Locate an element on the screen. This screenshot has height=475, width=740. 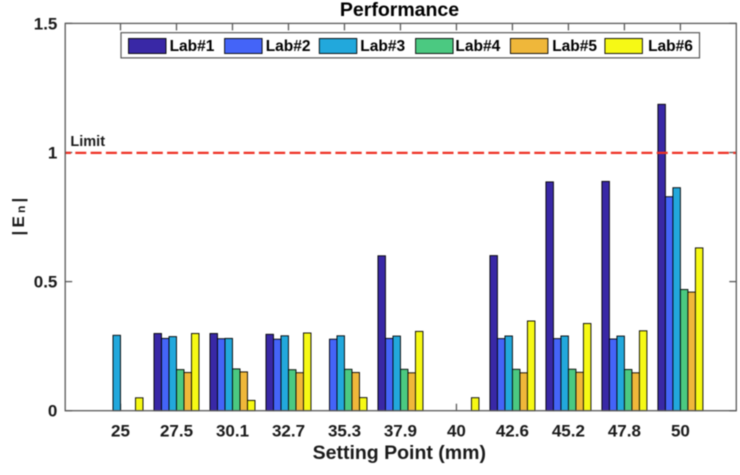
svg-text: 25 is located at coordinates (120, 431).